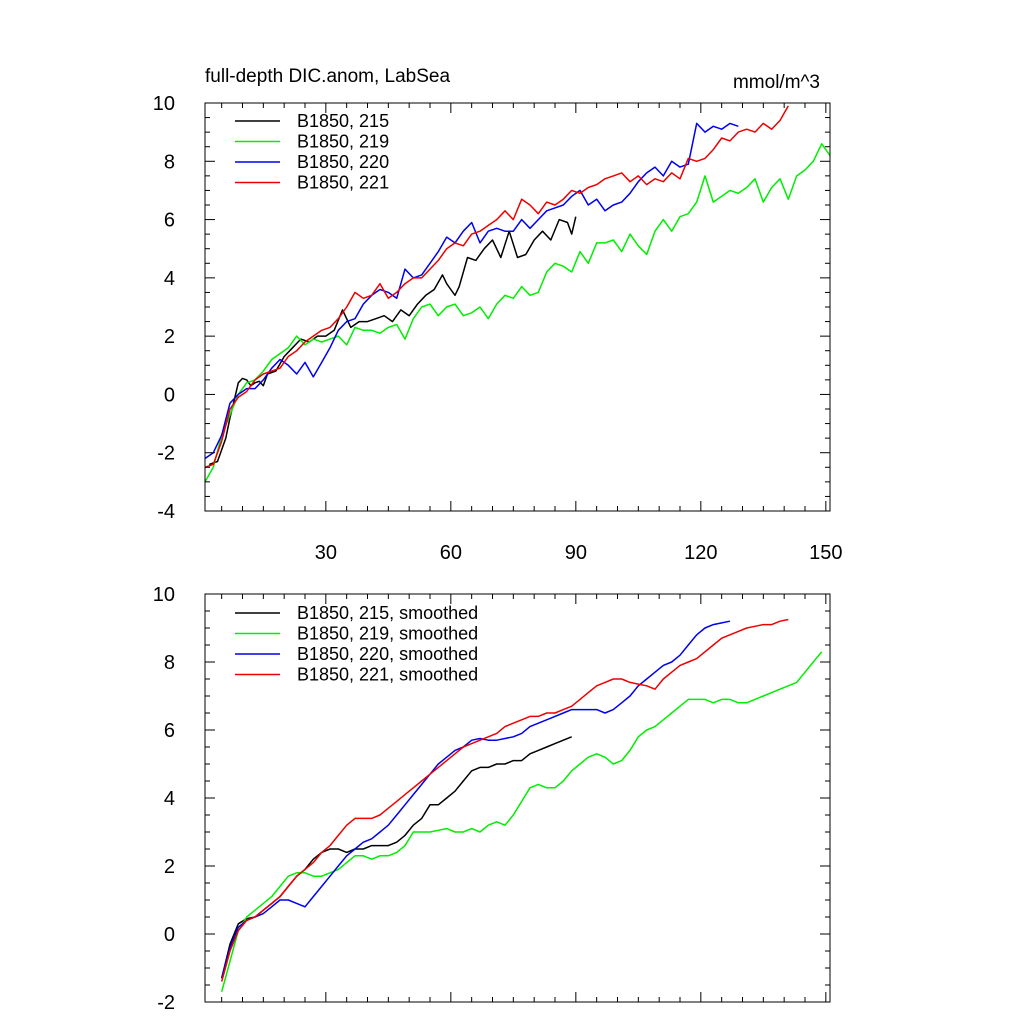 The width and height of the screenshot is (1024, 1024). What do you see at coordinates (166, 512) in the screenshot?
I see `y-tick-label: -4` at bounding box center [166, 512].